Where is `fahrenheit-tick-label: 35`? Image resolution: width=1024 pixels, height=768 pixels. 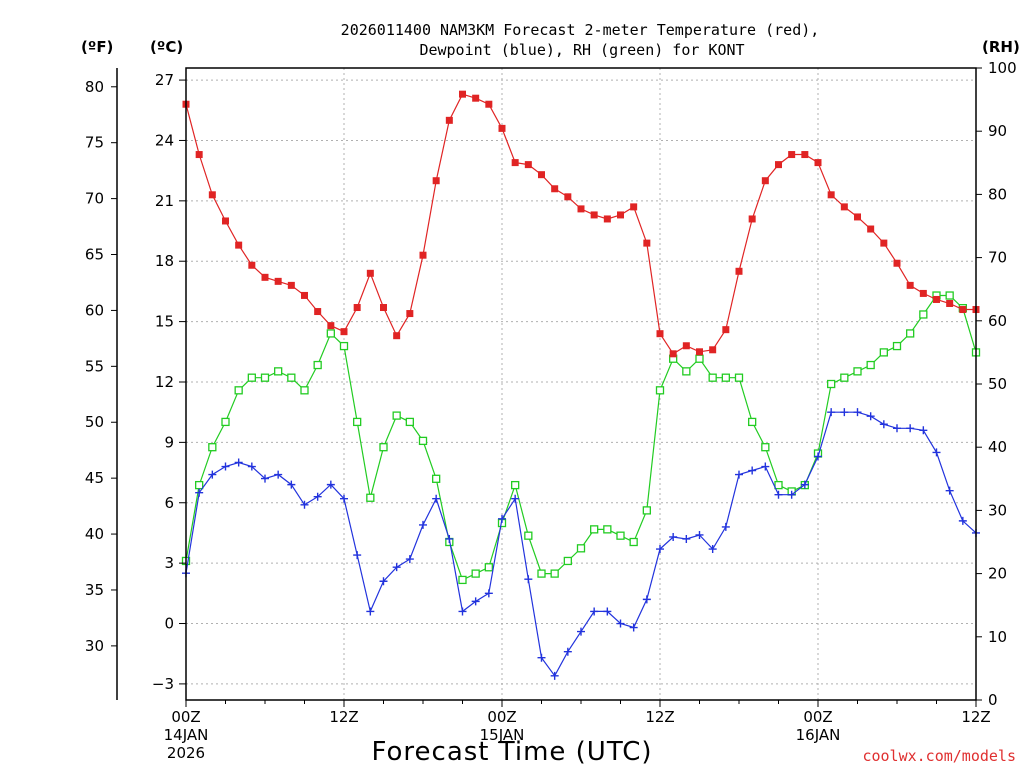
fahrenheit-tick-label: 35 is located at coordinates (94, 590).